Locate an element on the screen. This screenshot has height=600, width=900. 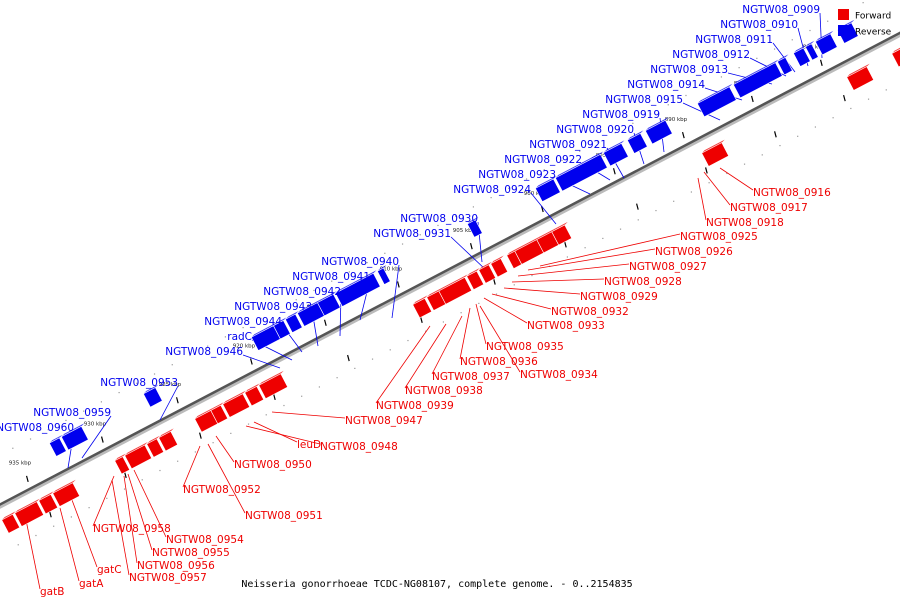
gene-label-ngtw08-0935: NGTW08_0935 is located at coordinates (525, 347).